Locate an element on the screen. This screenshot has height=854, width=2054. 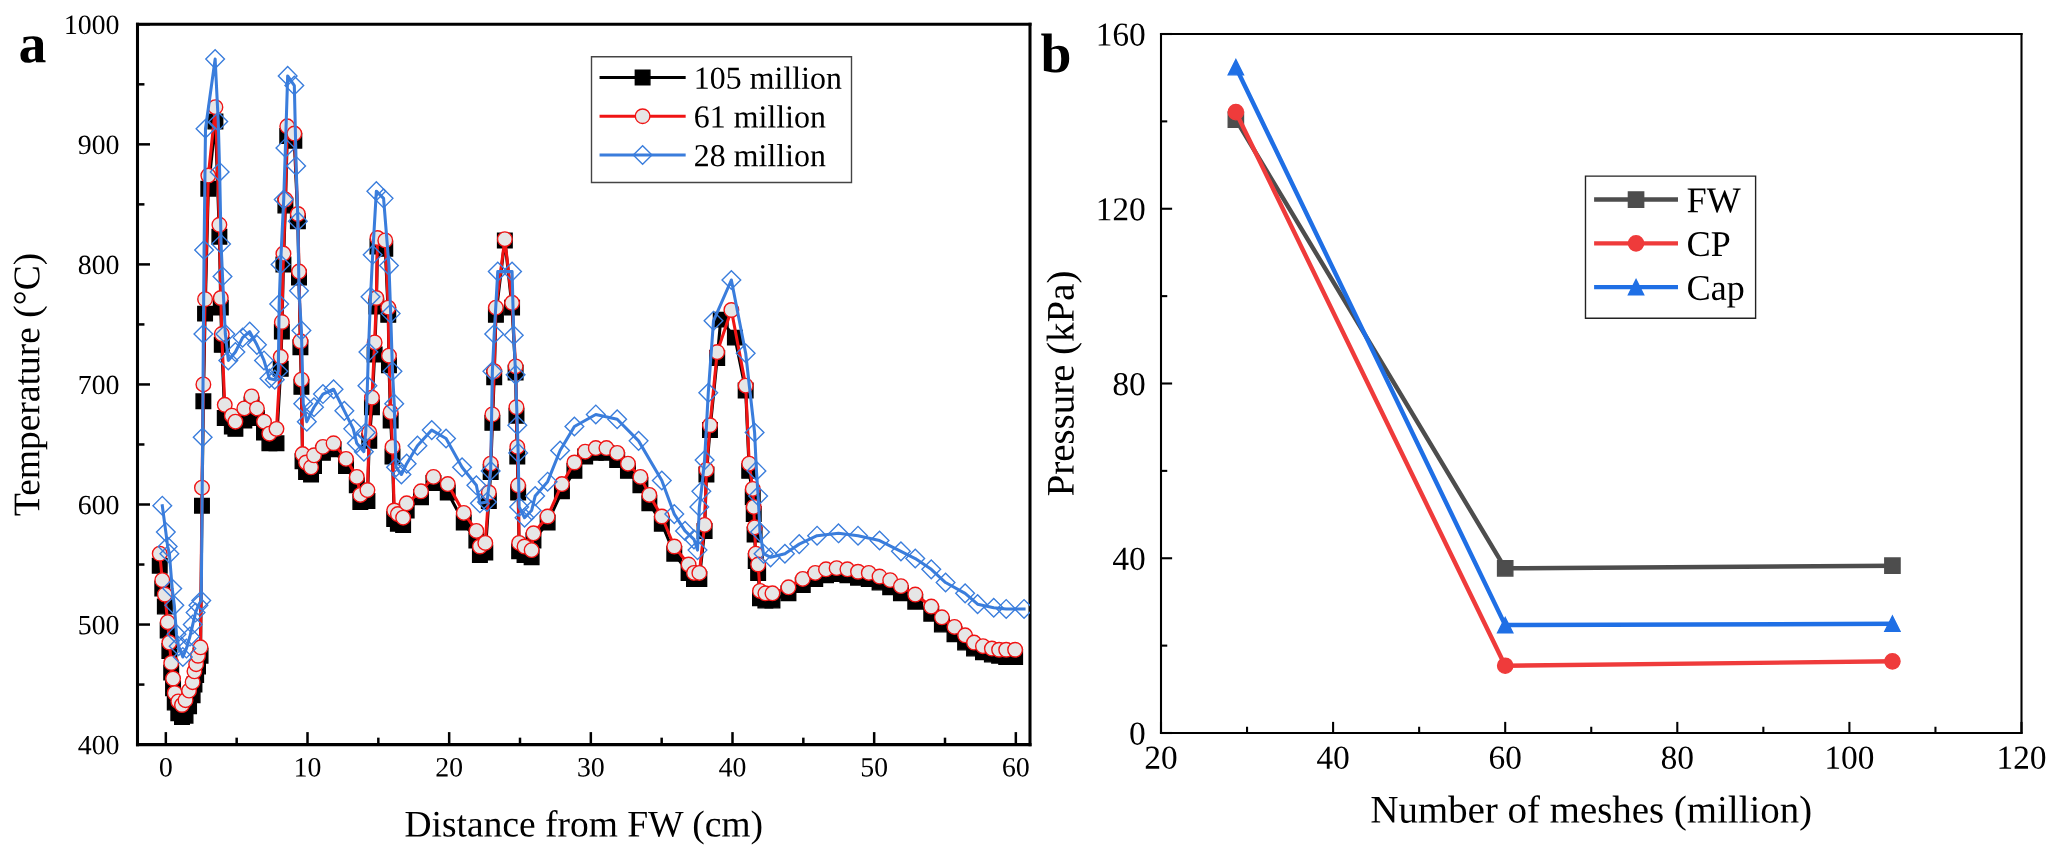
x-tick-label: 80 is located at coordinates (1677, 757).